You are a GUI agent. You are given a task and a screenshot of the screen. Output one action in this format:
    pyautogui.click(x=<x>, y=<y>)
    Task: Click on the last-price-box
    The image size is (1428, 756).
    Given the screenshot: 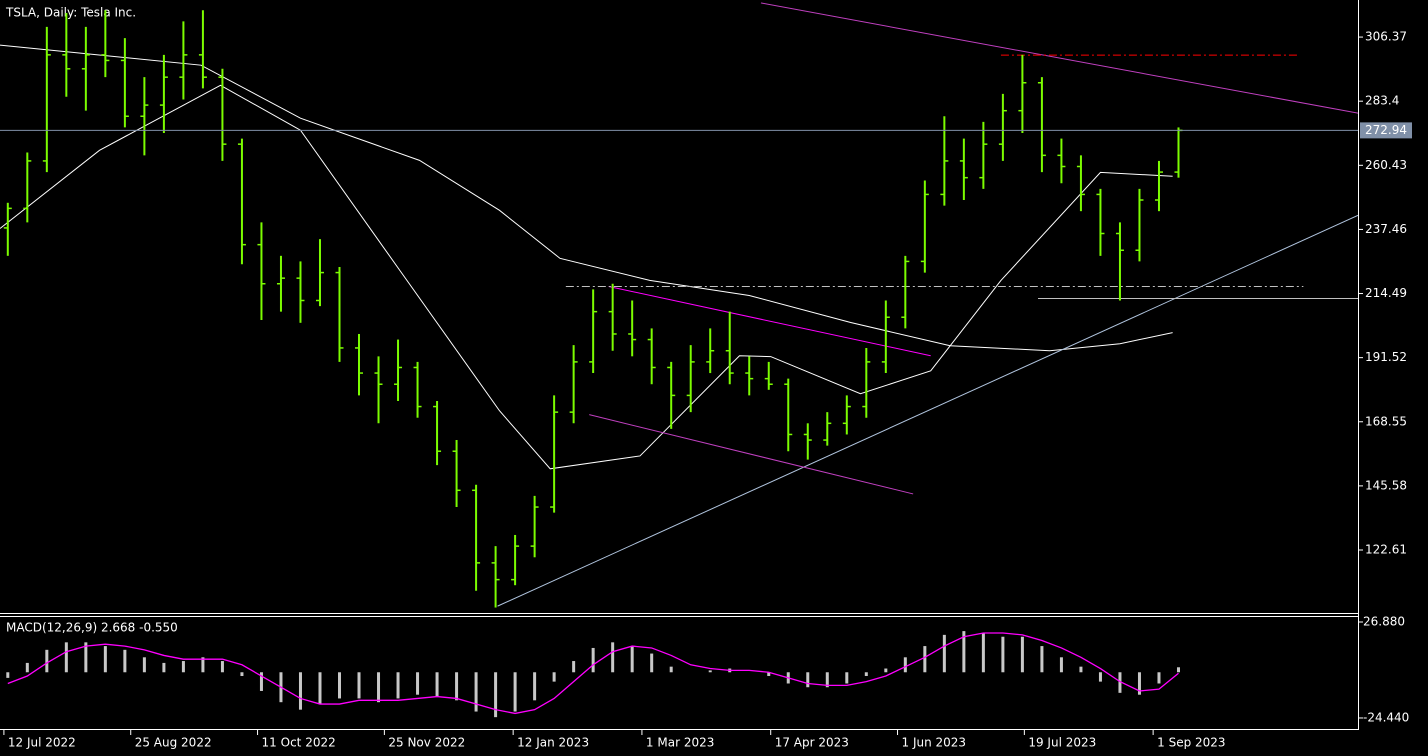 What is the action you would take?
    pyautogui.click(x=1386, y=130)
    